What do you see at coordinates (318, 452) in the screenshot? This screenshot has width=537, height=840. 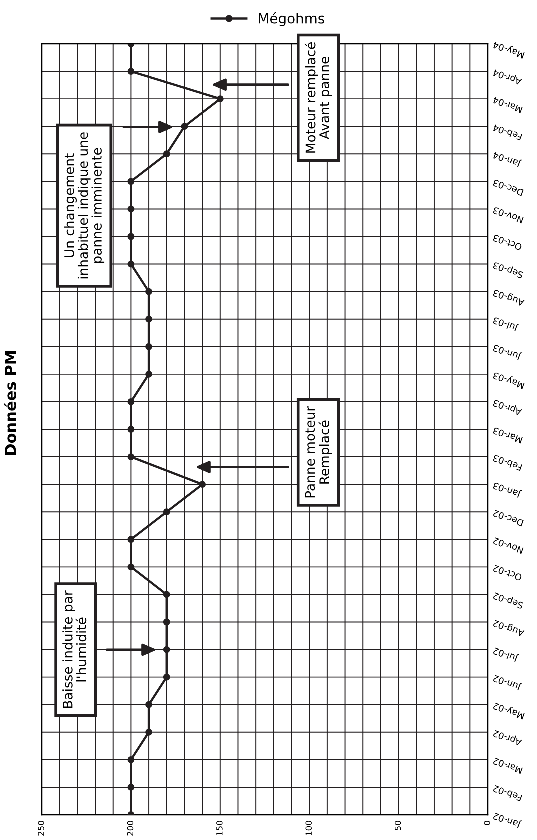 I see `annotation: Panne moteur Remplacé` at bounding box center [318, 452].